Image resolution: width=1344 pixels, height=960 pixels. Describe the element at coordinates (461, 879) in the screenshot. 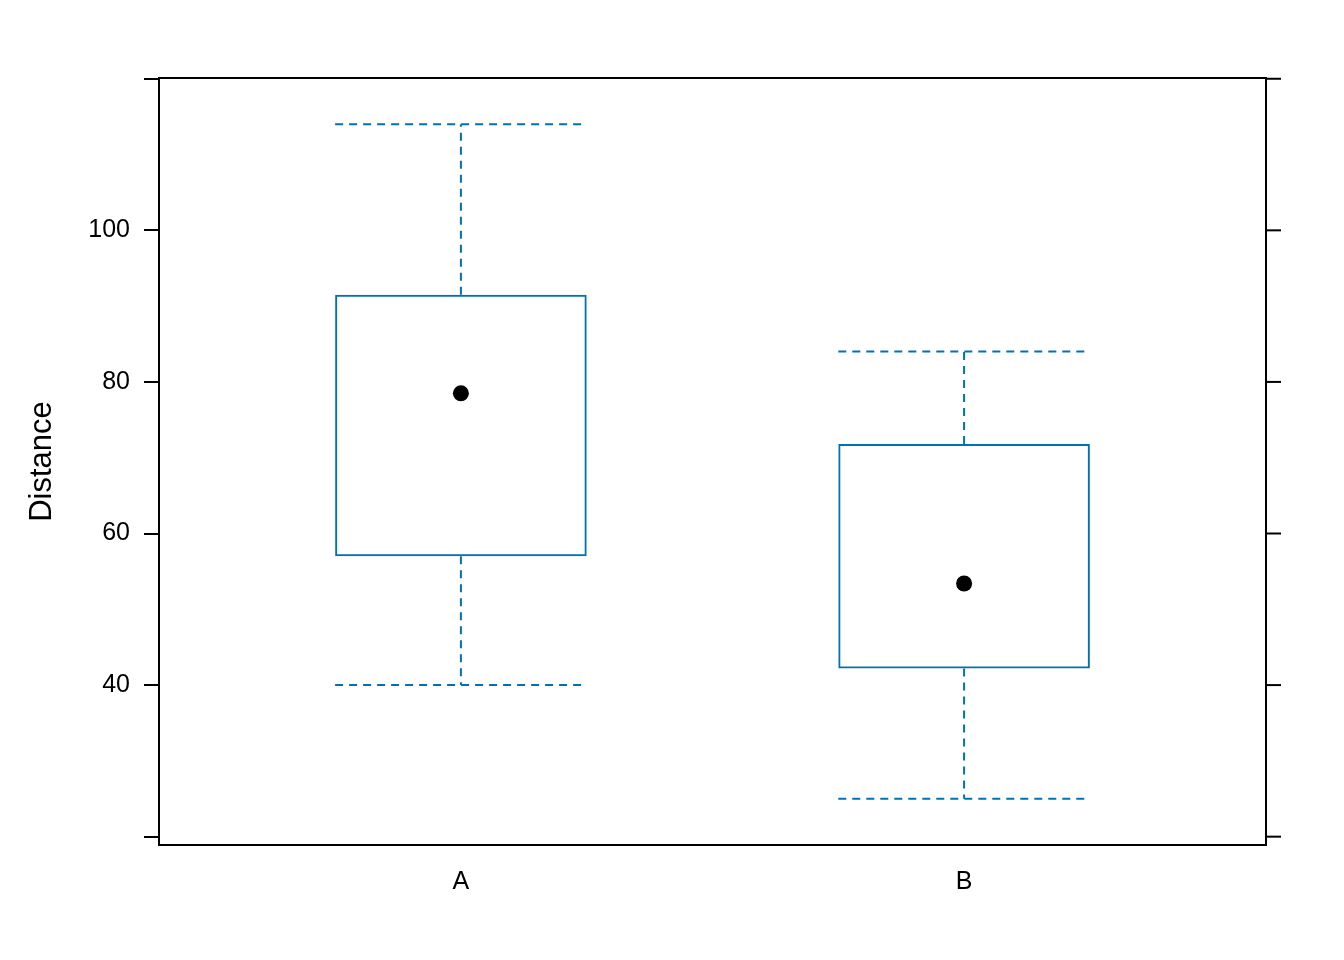

I see `x-tick-label: A` at that location.